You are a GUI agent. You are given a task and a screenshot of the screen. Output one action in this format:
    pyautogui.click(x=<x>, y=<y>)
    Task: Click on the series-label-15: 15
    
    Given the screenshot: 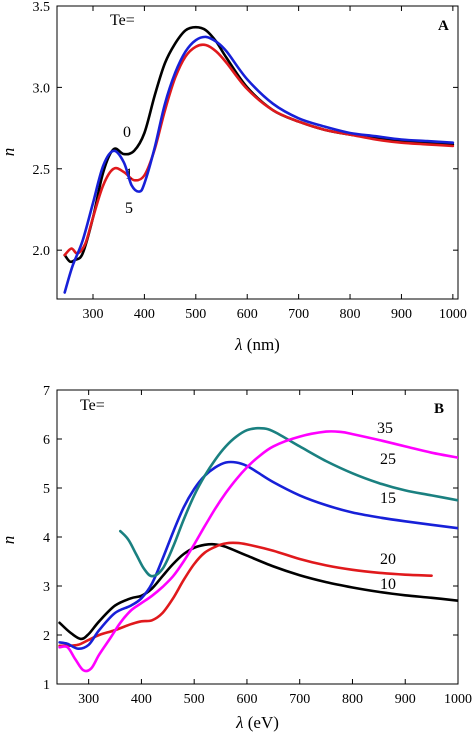 What is the action you would take?
    pyautogui.click(x=388, y=498)
    